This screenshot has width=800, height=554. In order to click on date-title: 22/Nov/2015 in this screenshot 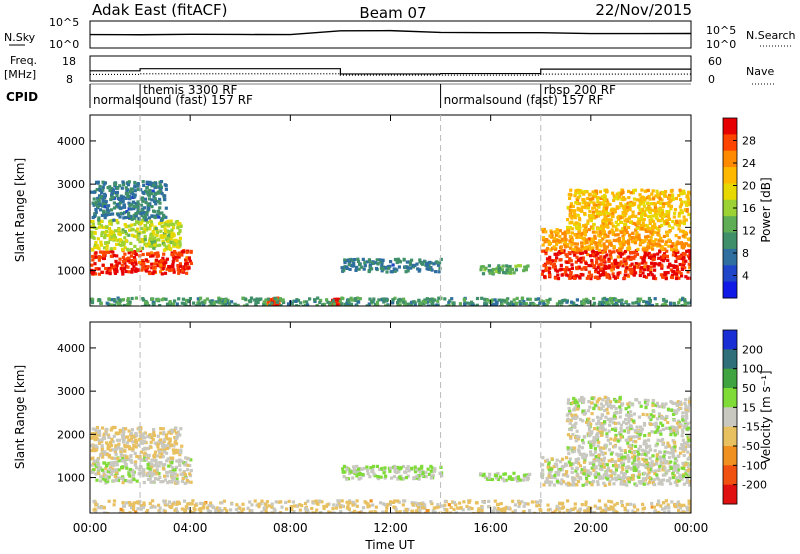, I will do `click(643, 10)`.